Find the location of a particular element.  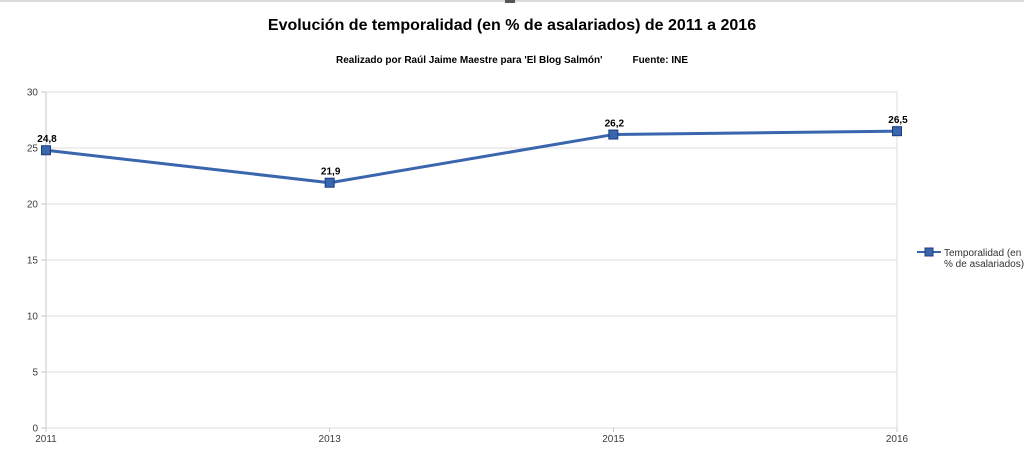

data-marker-2013 is located at coordinates (329, 182).